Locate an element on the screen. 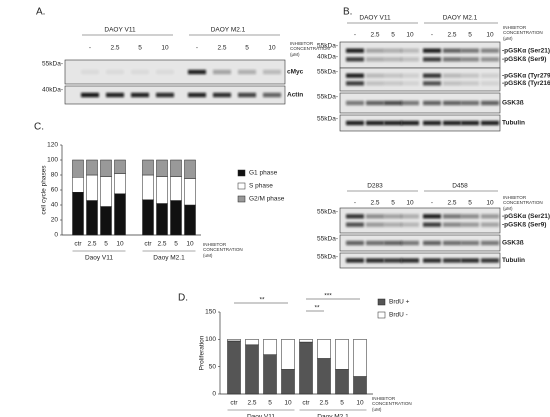  y-tick-label: 40 is located at coordinates (55, 205).